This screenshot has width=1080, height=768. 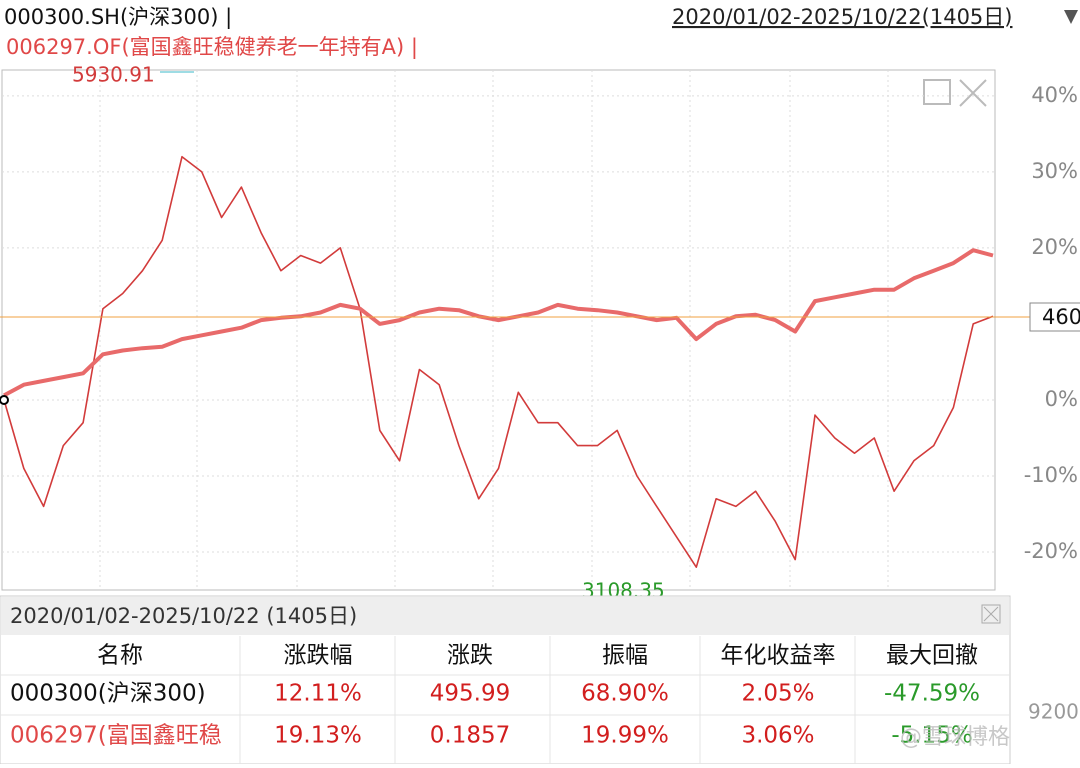 I want to click on cell: 000300(沪深300), so click(x=108, y=694).